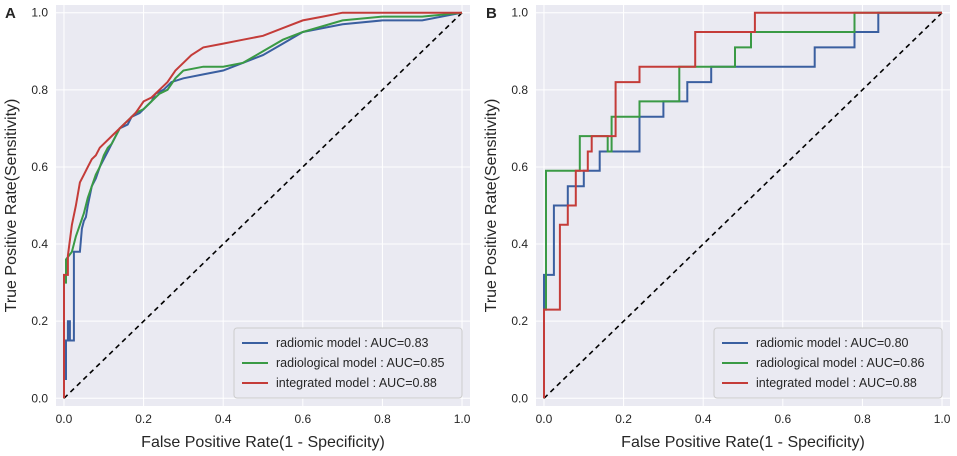 This screenshot has height=456, width=957. What do you see at coordinates (360, 363) in the screenshot?
I see `legend-entry: radiological model : AUC=0.85` at bounding box center [360, 363].